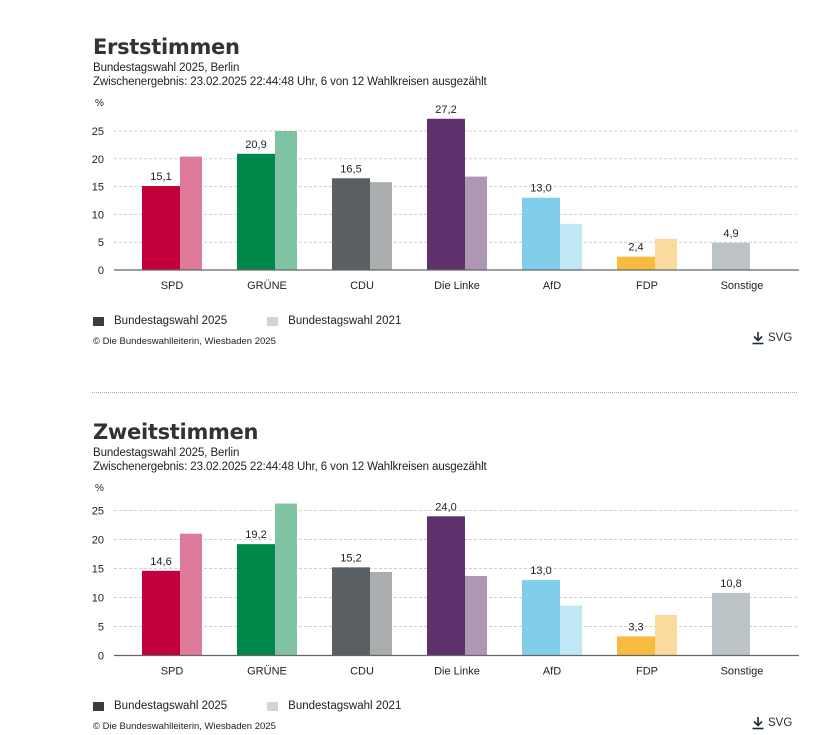  I want to click on chart-title: Erststimmen, so click(166, 47).